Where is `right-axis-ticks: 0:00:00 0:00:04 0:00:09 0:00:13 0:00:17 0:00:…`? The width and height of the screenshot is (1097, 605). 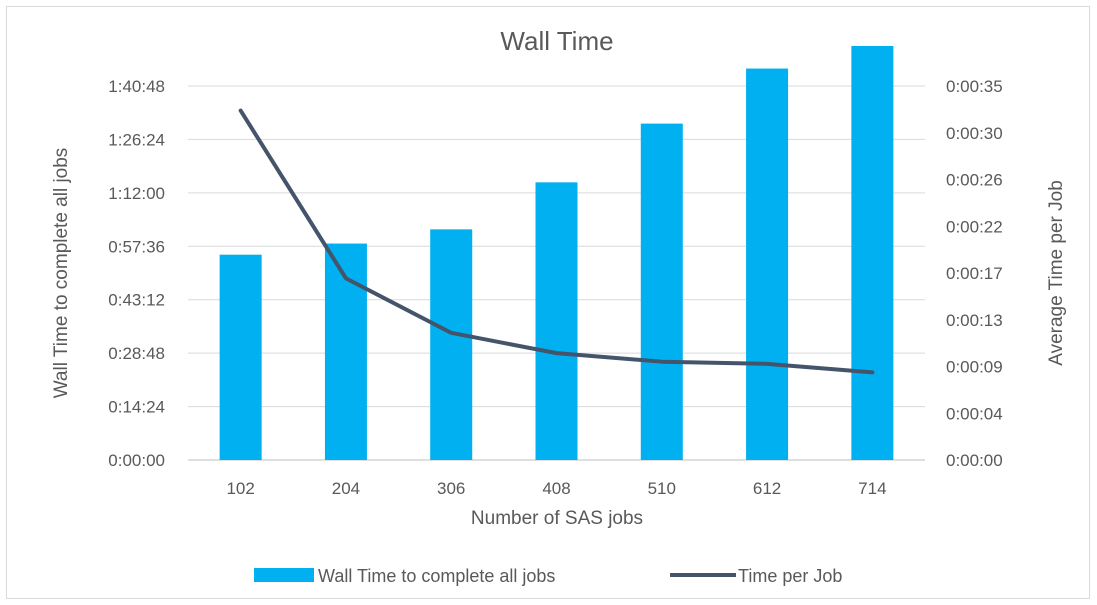
right-axis-ticks: 0:00:00 0:00:04 0:00:09 0:00:13 0:00:17 0:00:… is located at coordinates (974, 273).